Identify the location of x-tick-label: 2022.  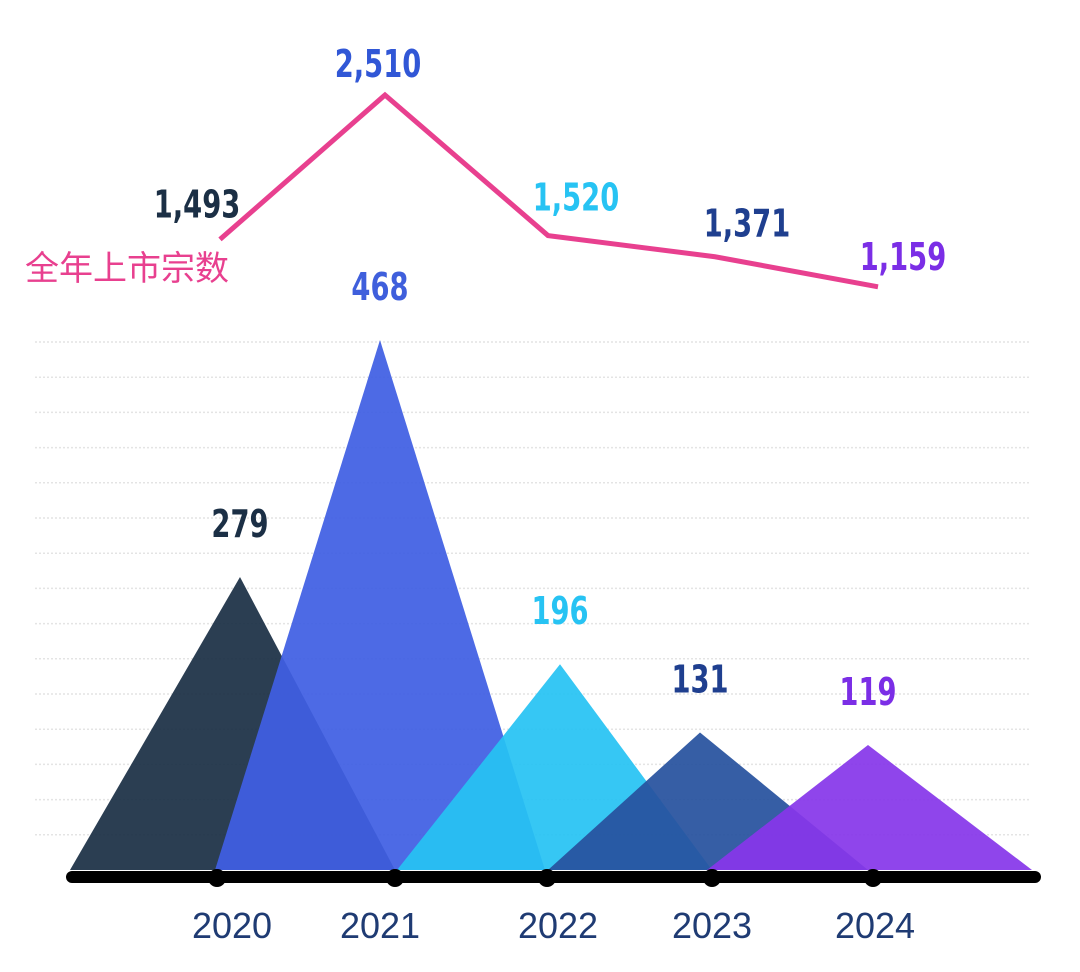
(558, 925).